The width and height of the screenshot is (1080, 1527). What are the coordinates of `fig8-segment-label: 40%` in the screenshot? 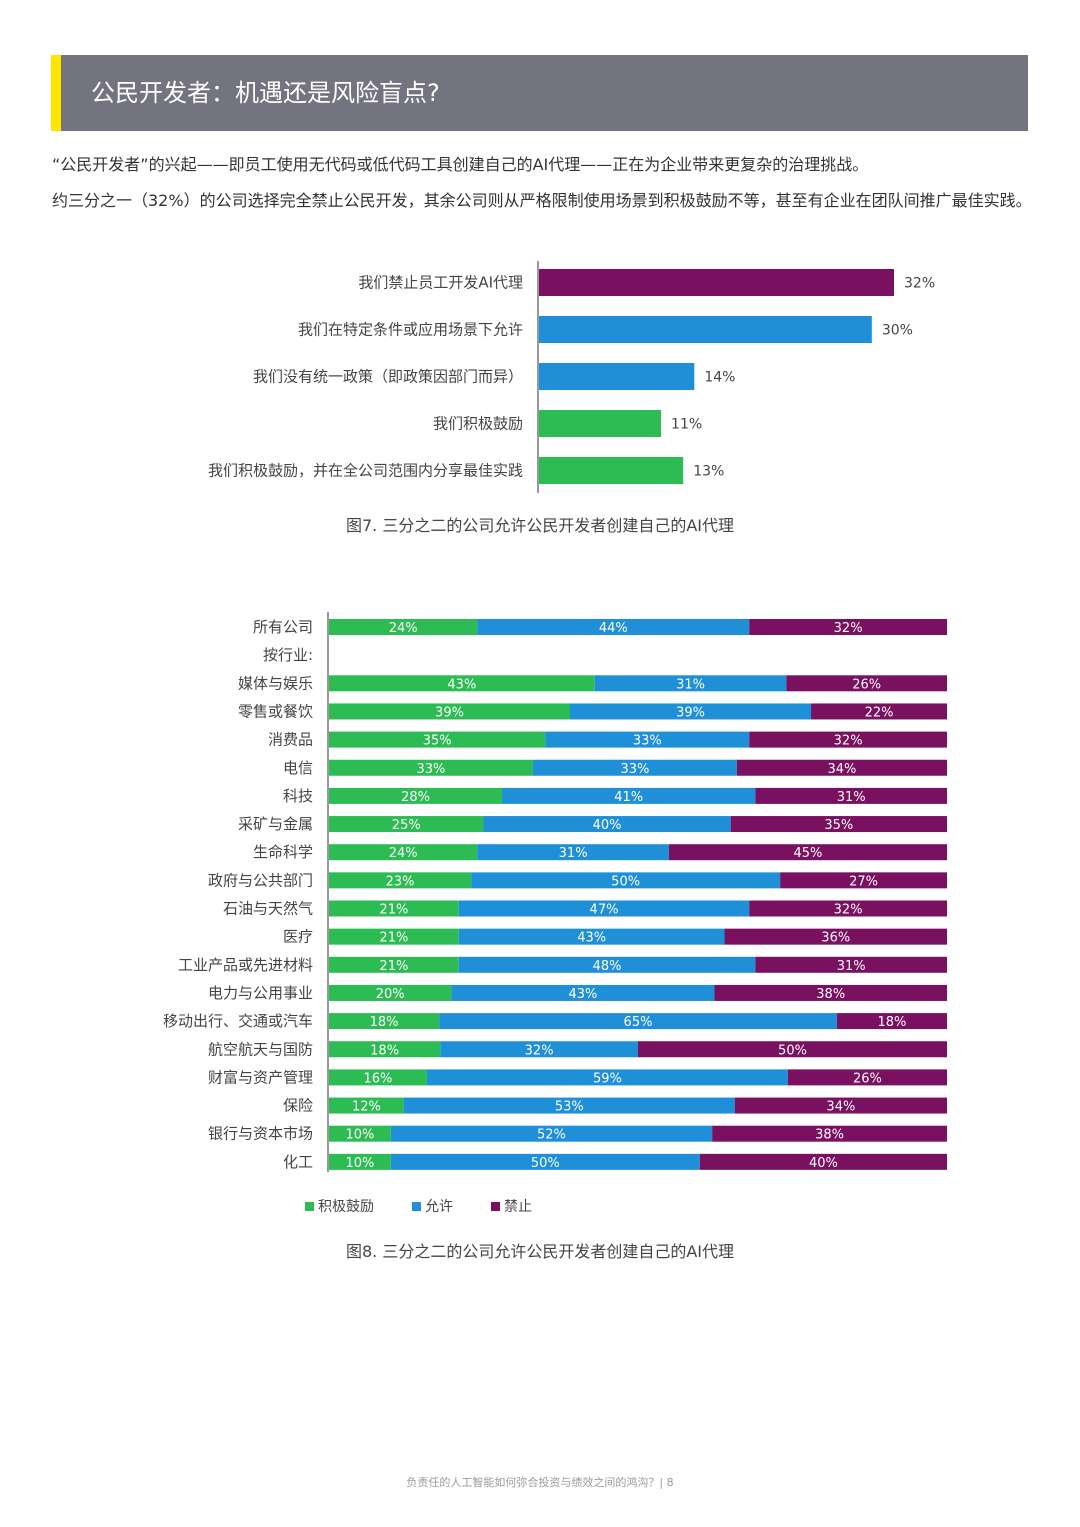 It's located at (607, 825).